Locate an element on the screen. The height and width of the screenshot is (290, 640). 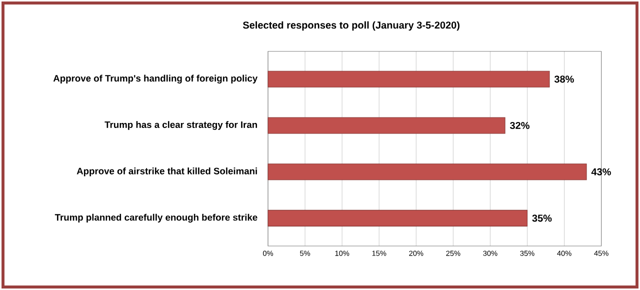
y-tick-label: Trump has a clear strategy for Iran is located at coordinates (180, 125).